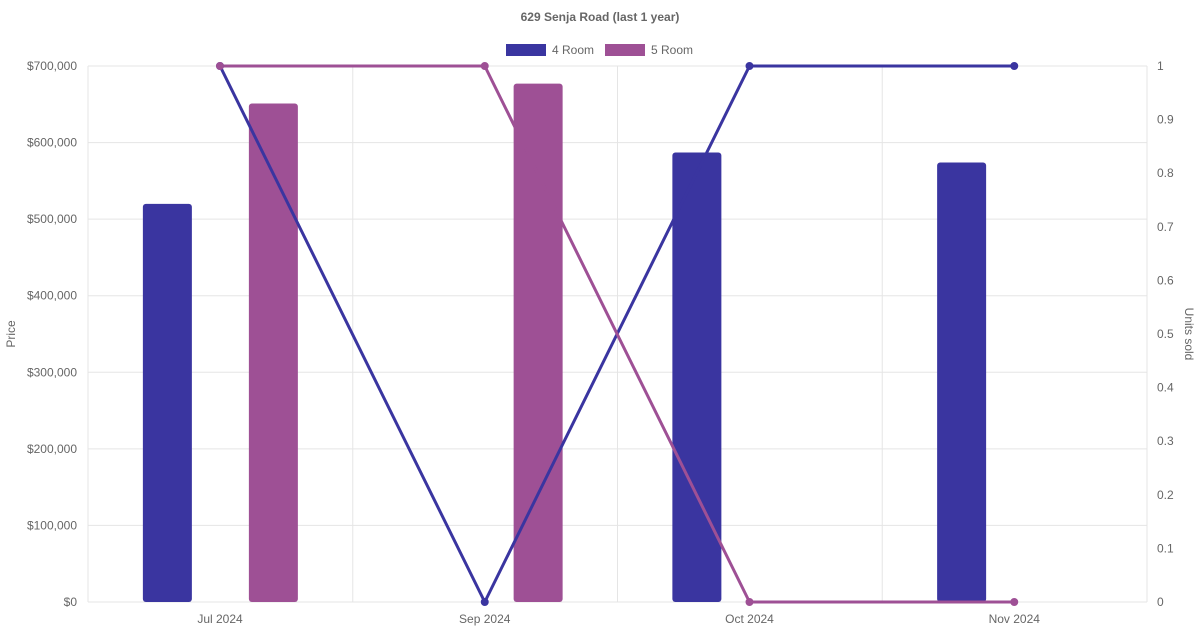  Describe the element at coordinates (672, 50) in the screenshot. I see `legend-label-5-room: 5 Room` at that location.